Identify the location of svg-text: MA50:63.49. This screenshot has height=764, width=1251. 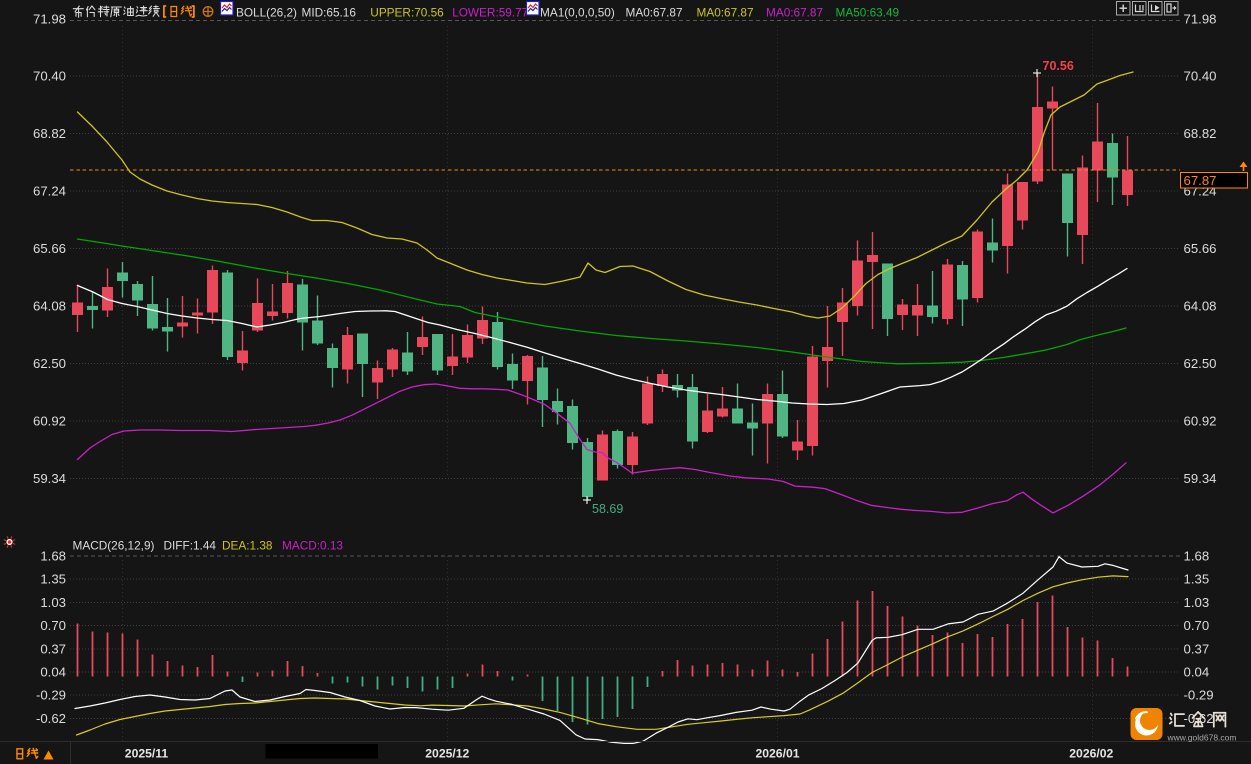
(868, 13).